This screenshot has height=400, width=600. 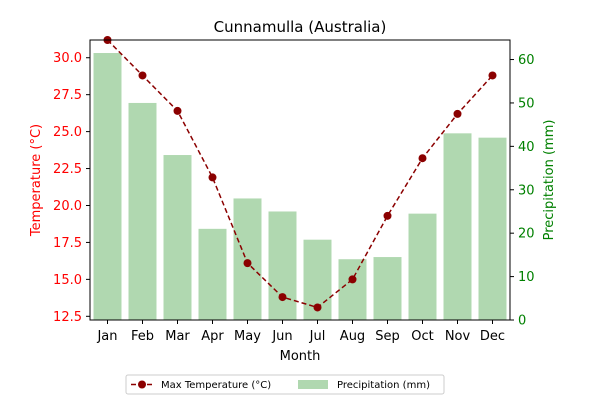 What do you see at coordinates (492, 75) in the screenshot?
I see `temperature-point-dec` at bounding box center [492, 75].